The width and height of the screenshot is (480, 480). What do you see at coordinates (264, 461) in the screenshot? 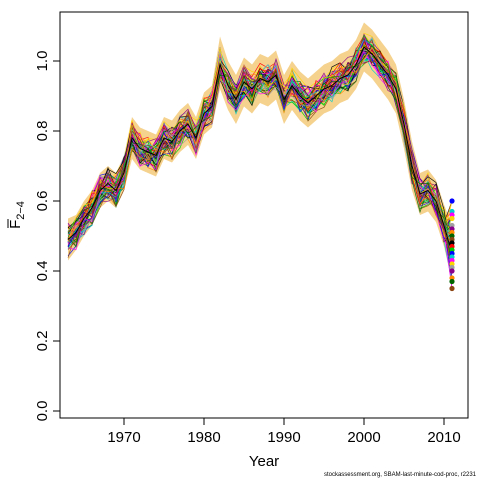
I see `x-axis-title: Year` at bounding box center [264, 461].